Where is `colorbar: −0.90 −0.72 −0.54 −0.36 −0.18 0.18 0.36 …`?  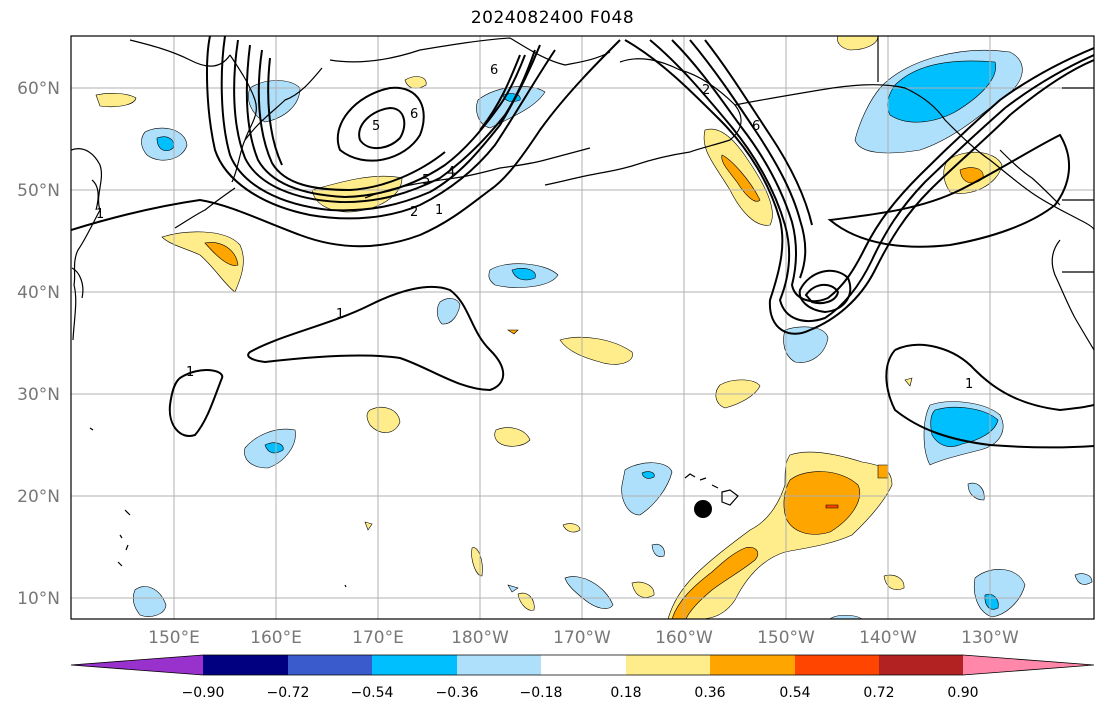
colorbar: −0.90 −0.72 −0.54 −0.36 −0.18 0.18 0.36 … is located at coordinates (582, 677).